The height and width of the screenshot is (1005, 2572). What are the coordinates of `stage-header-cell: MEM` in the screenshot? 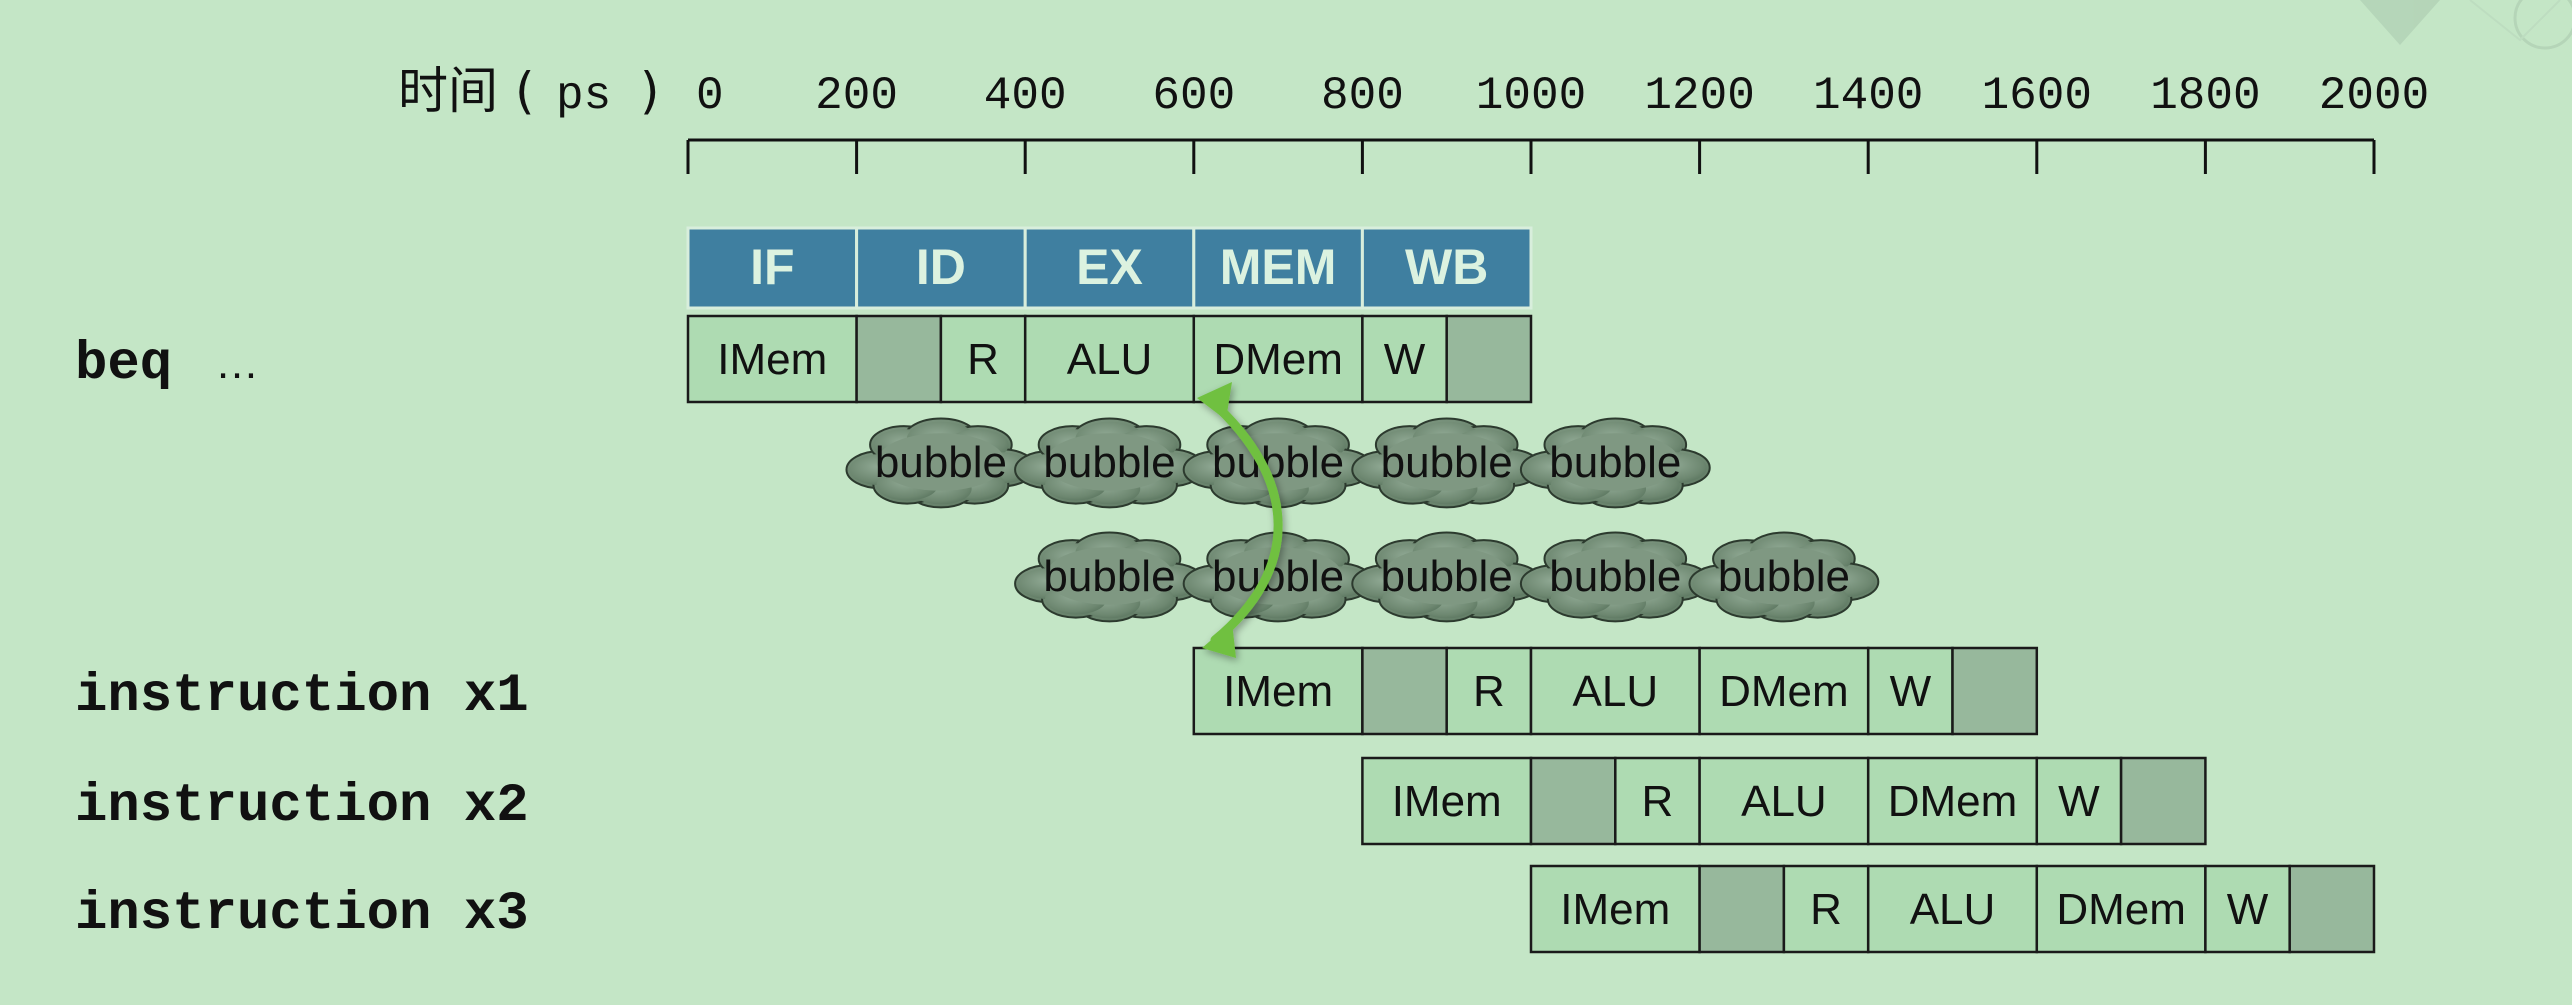 It's located at (1278, 268).